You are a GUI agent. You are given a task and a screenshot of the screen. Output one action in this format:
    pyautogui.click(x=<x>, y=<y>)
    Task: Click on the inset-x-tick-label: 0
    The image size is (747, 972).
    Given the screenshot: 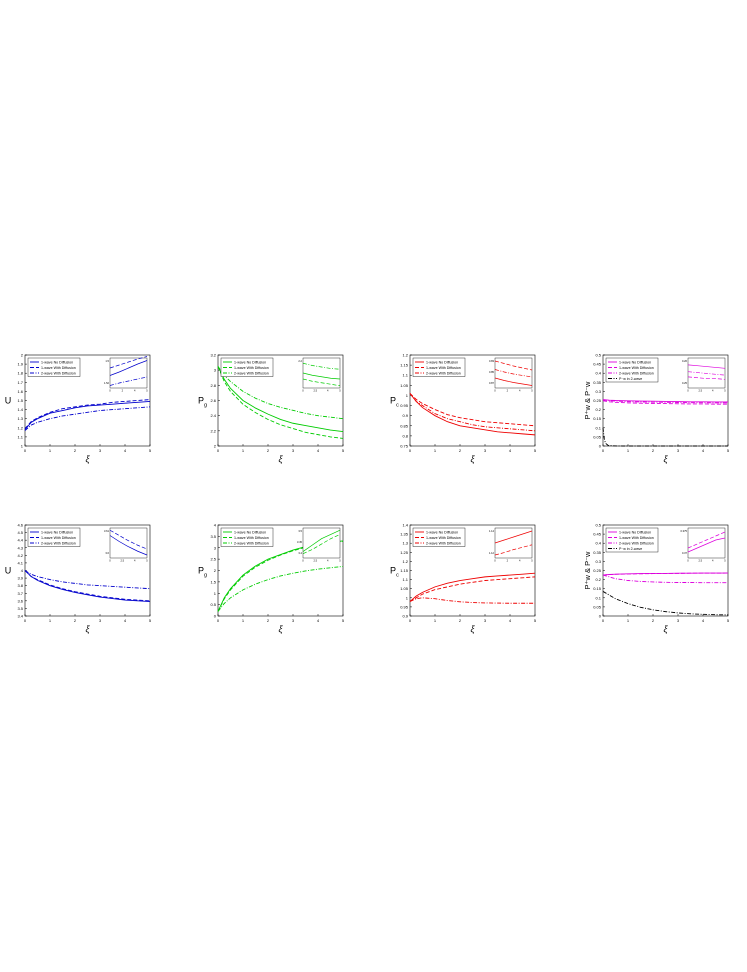 What is the action you would take?
    pyautogui.click(x=495, y=391)
    